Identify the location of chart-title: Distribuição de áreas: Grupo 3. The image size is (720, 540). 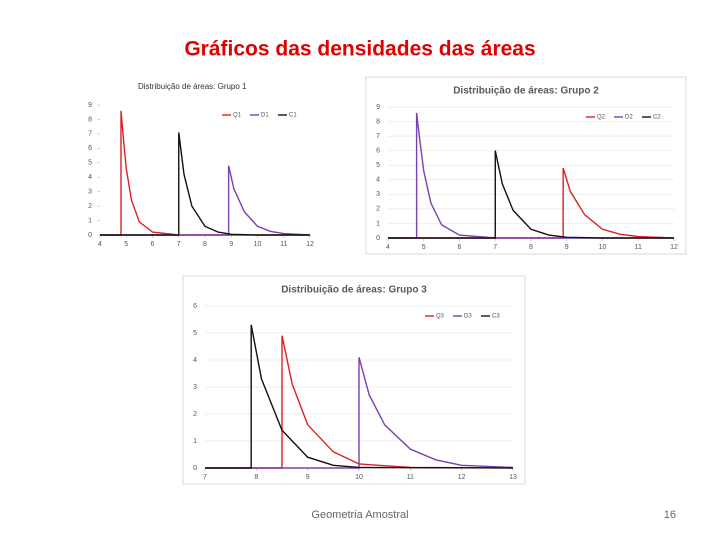
(354, 290).